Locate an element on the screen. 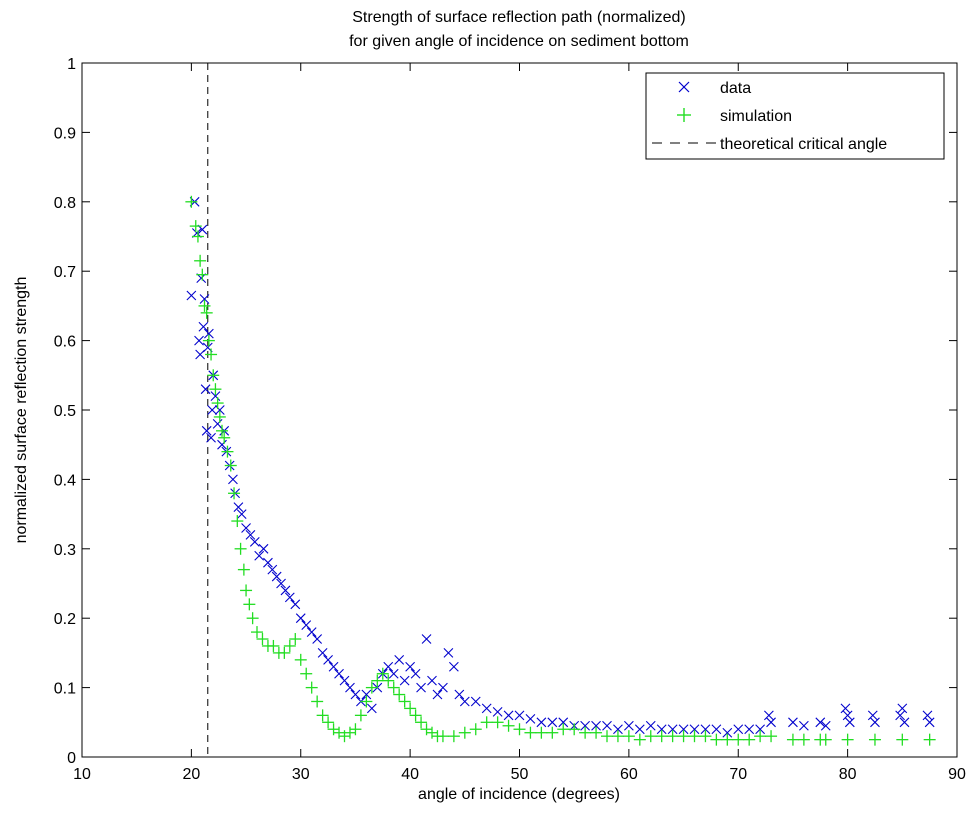  x-tick-label: 20 is located at coordinates (191, 774).